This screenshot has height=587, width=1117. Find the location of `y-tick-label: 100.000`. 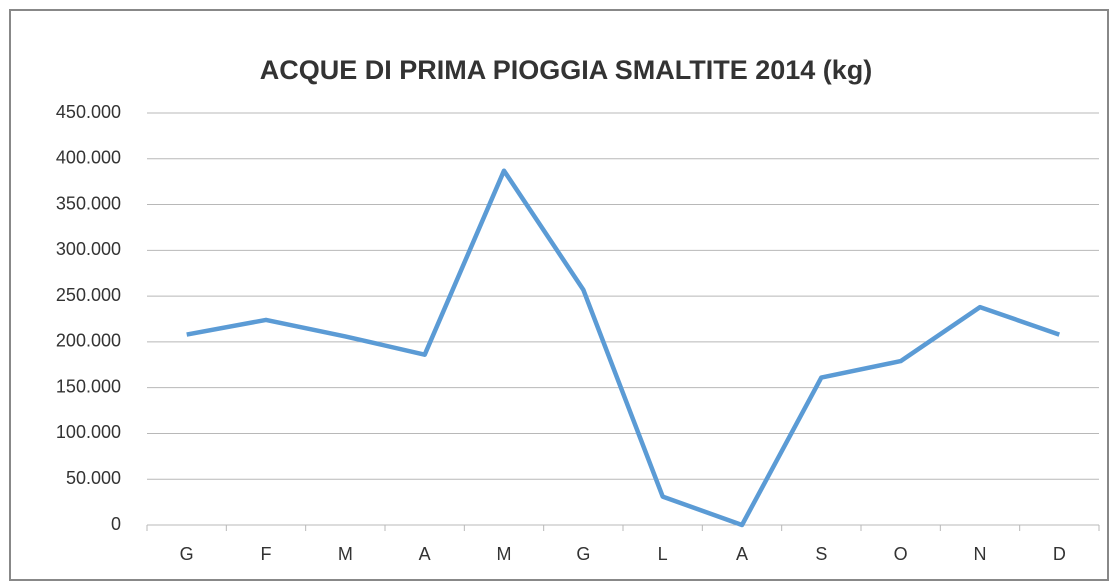

y-tick-label: 100.000 is located at coordinates (88, 432).